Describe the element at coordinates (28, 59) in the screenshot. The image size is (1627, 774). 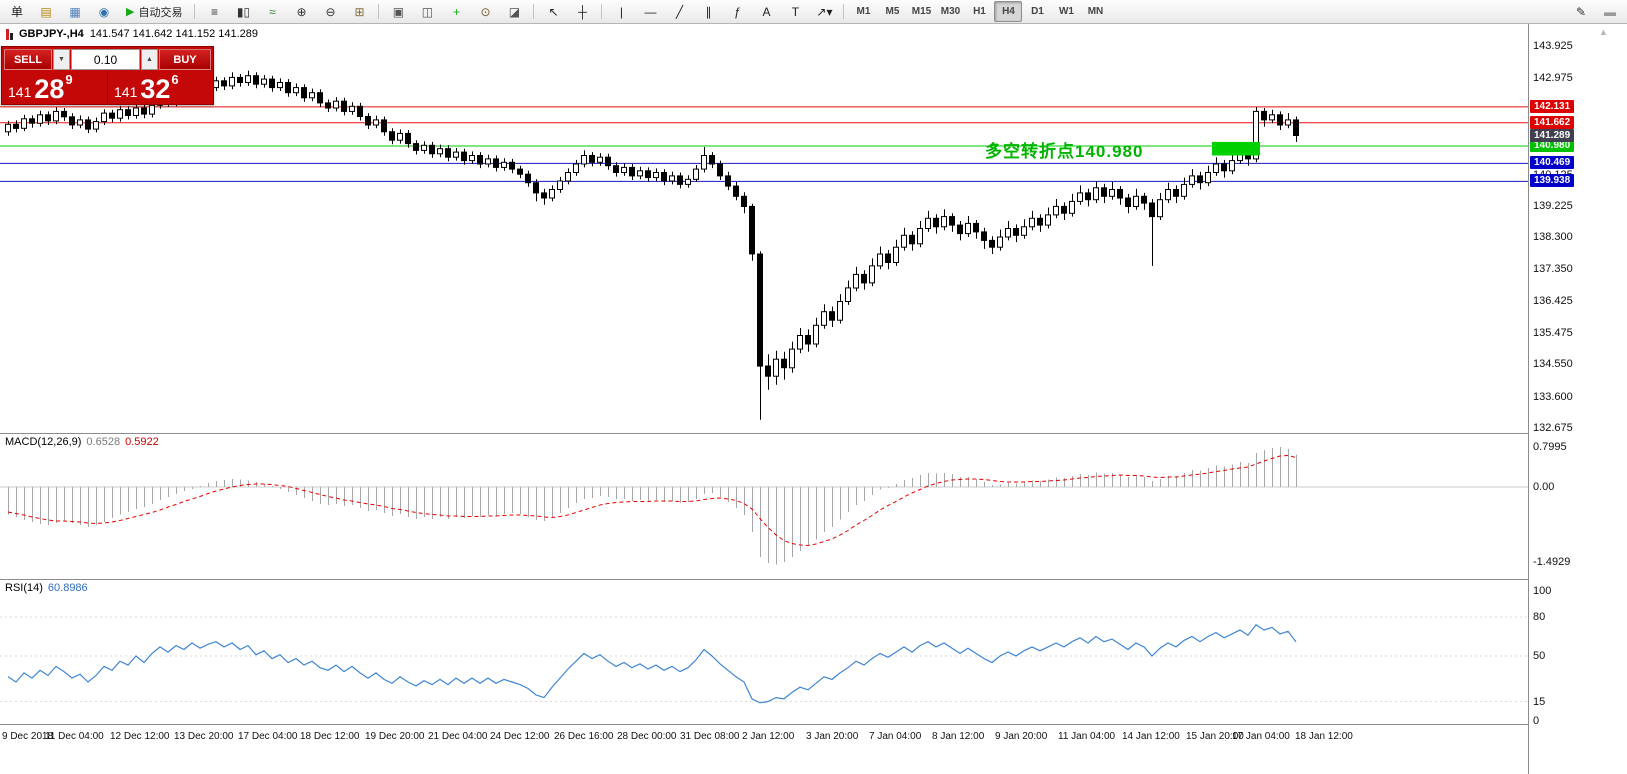
I see `sell-button: SELL` at that location.